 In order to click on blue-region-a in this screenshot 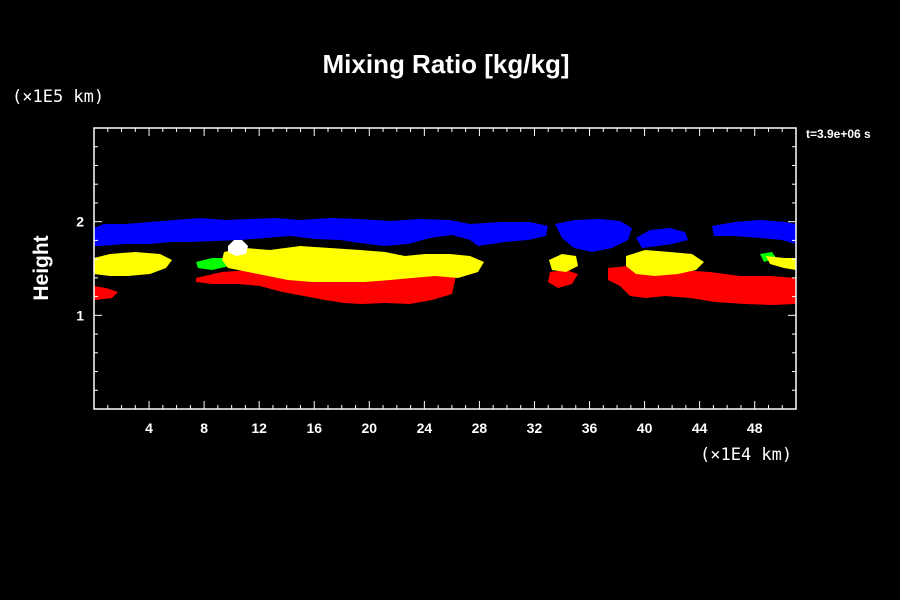, I will do `click(321, 232)`.